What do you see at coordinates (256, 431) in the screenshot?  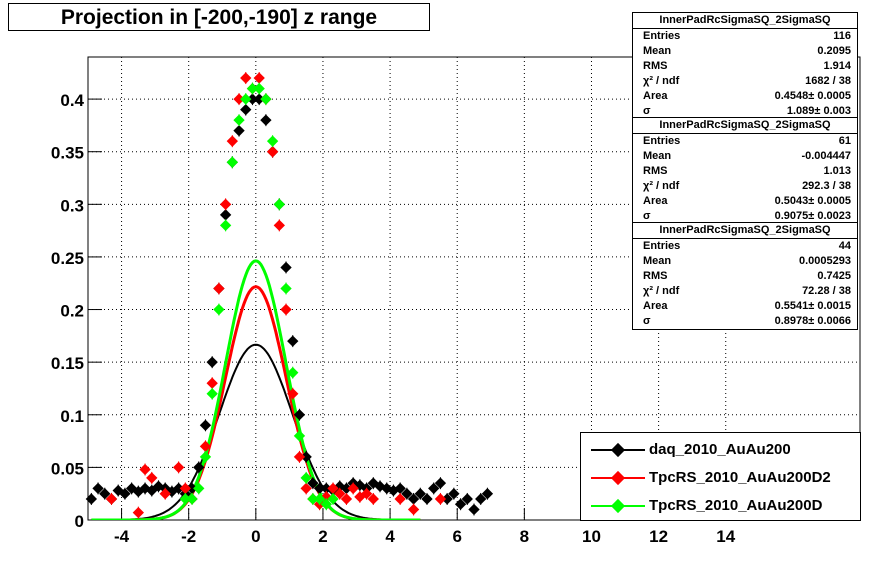 I see `fit-curve` at bounding box center [256, 431].